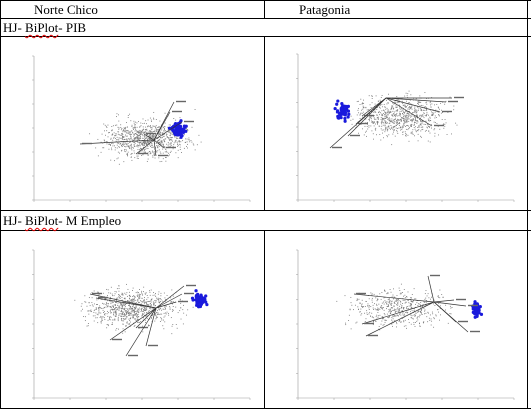  Describe the element at coordinates (141, 324) in the screenshot. I see `biplot-empleo-norte-chico-image` at that location.